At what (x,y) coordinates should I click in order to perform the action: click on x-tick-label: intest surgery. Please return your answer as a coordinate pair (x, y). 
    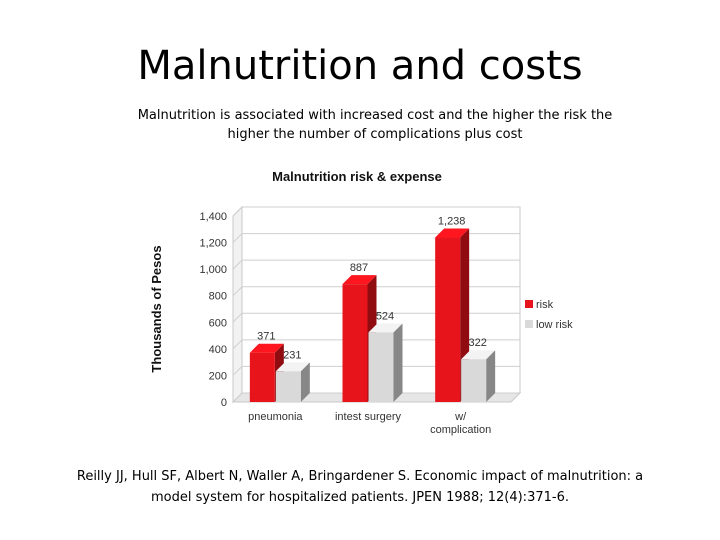
    Looking at the image, I should click on (368, 417).